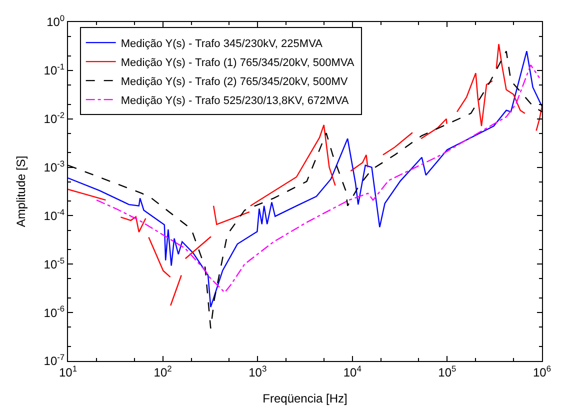 This screenshot has width=563, height=415. Describe the element at coordinates (54, 166) in the screenshot. I see `y-tick-label: 10$^{-3}$` at that location.